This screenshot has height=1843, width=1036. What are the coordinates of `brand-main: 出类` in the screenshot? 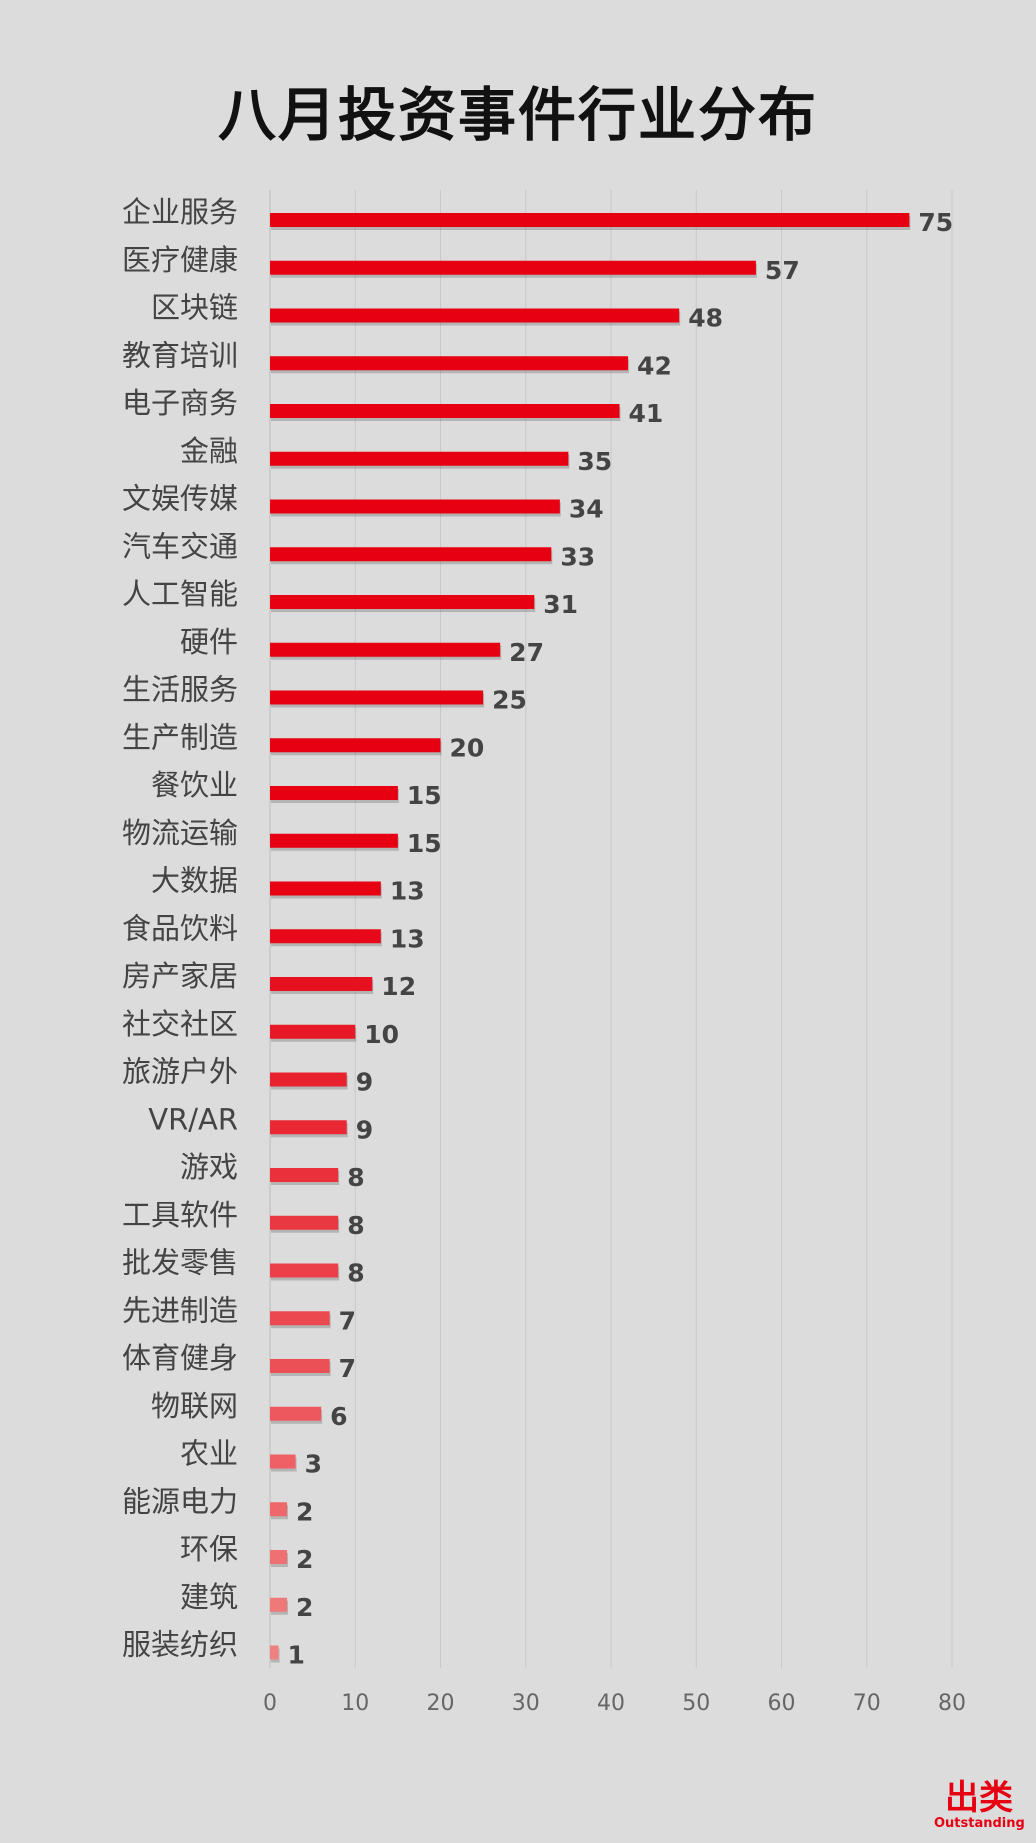 It's located at (979, 1798).